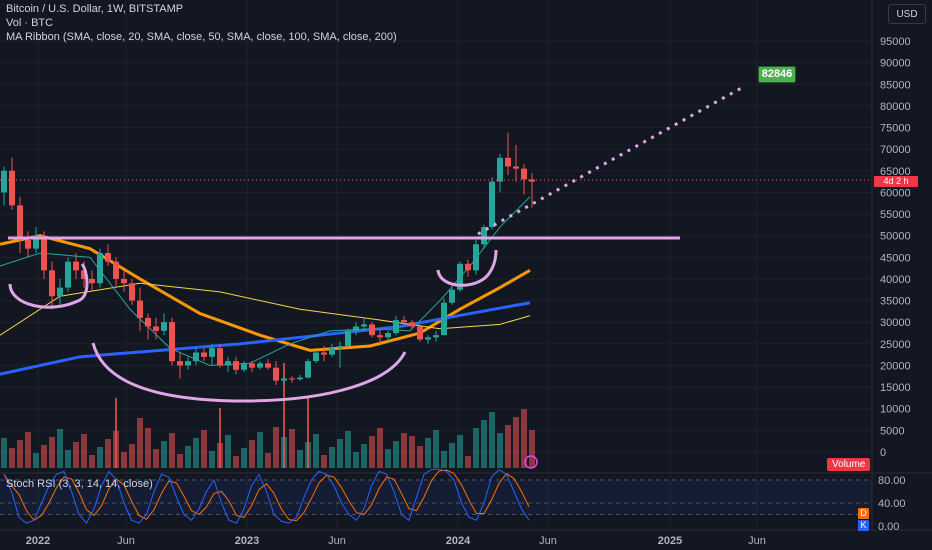  What do you see at coordinates (895, 323) in the screenshot?
I see `price-tick-label: 30000` at bounding box center [895, 323].